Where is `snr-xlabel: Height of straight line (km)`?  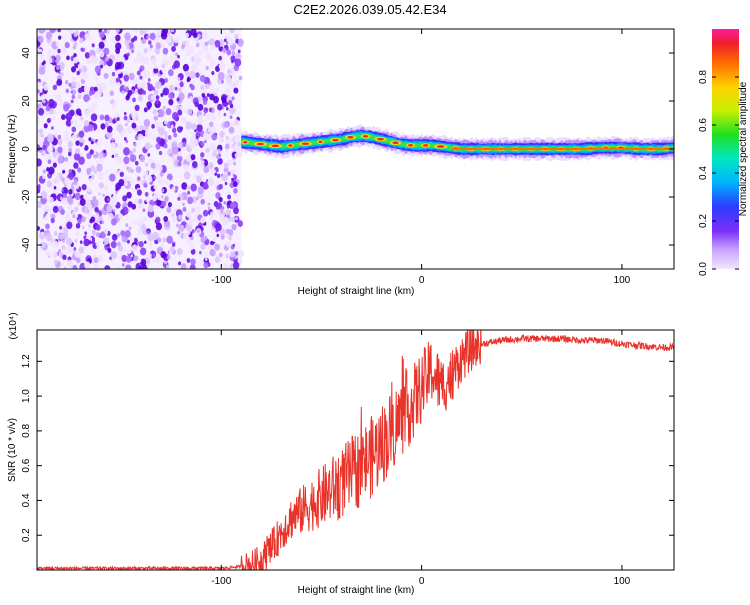
snr-xlabel: Height of straight line (km) is located at coordinates (356, 590).